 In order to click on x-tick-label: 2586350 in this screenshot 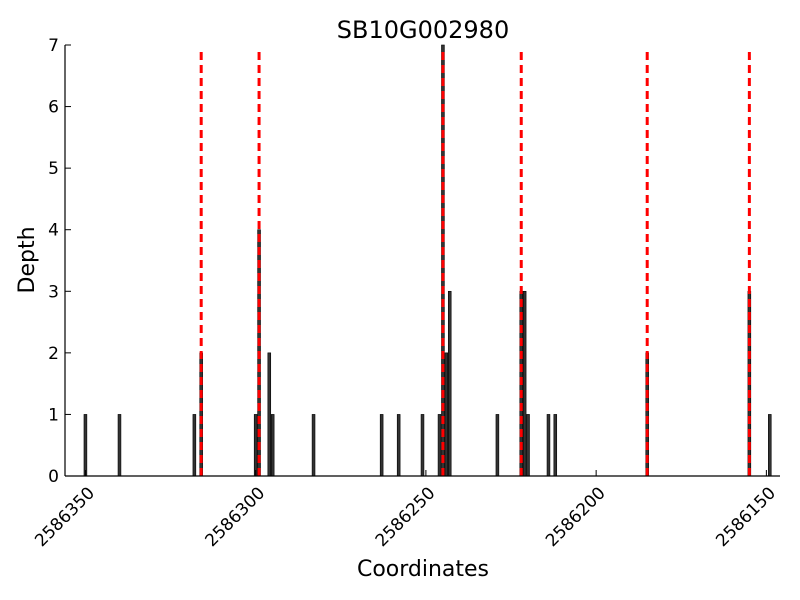, I will do `click(65, 517)`.